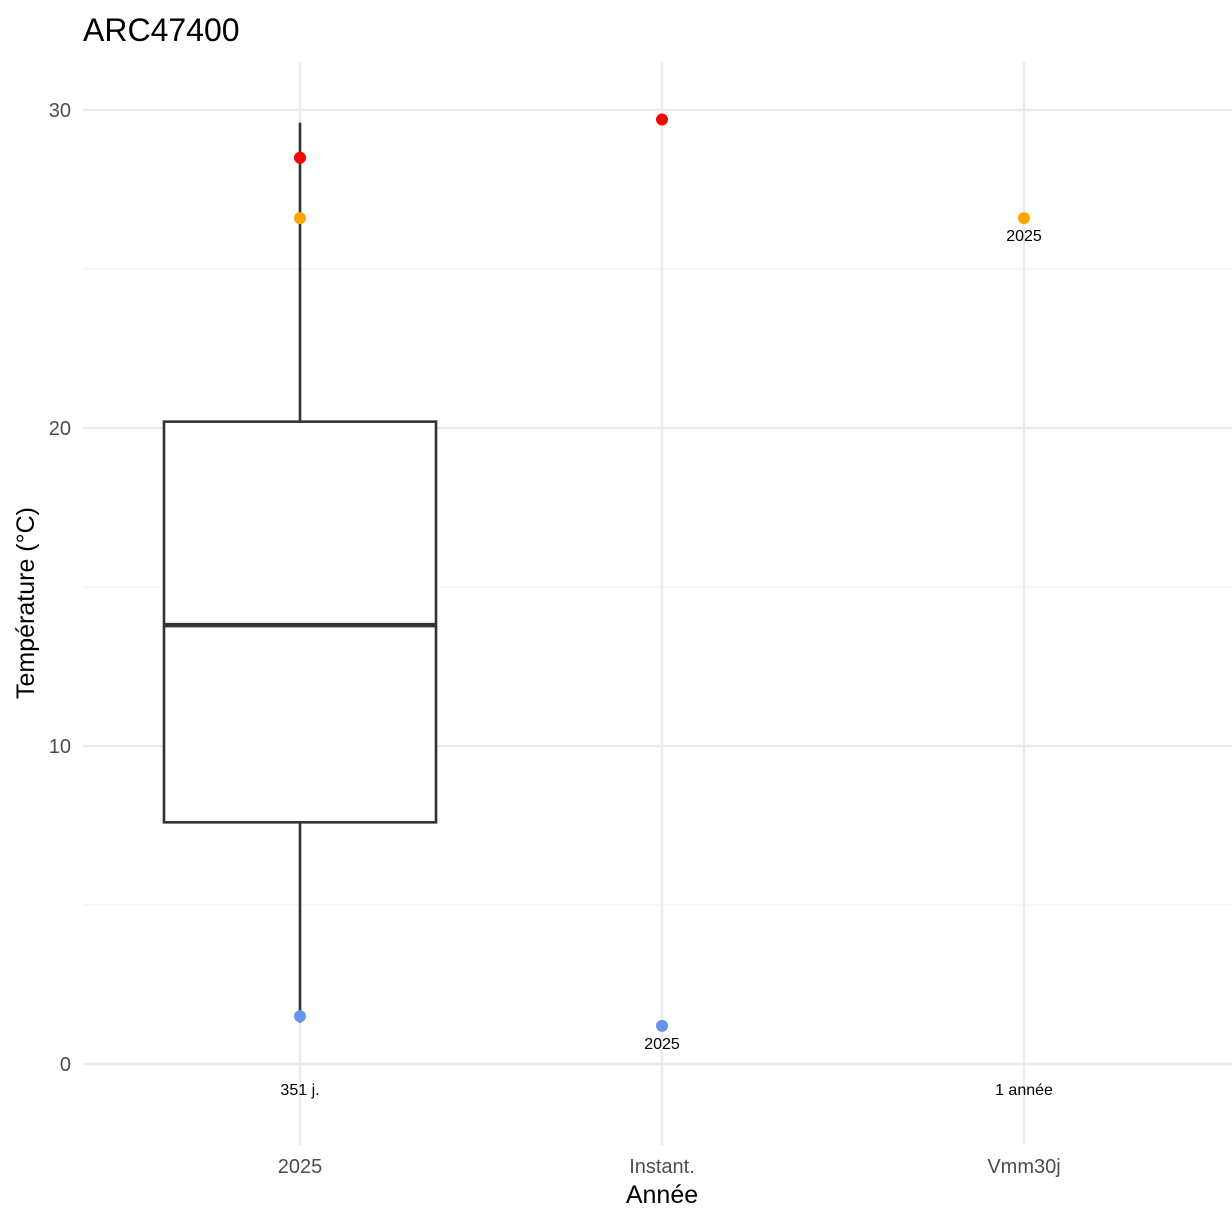  Describe the element at coordinates (666, 1090) in the screenshot. I see `annotations: 351 j. 1 année` at that location.